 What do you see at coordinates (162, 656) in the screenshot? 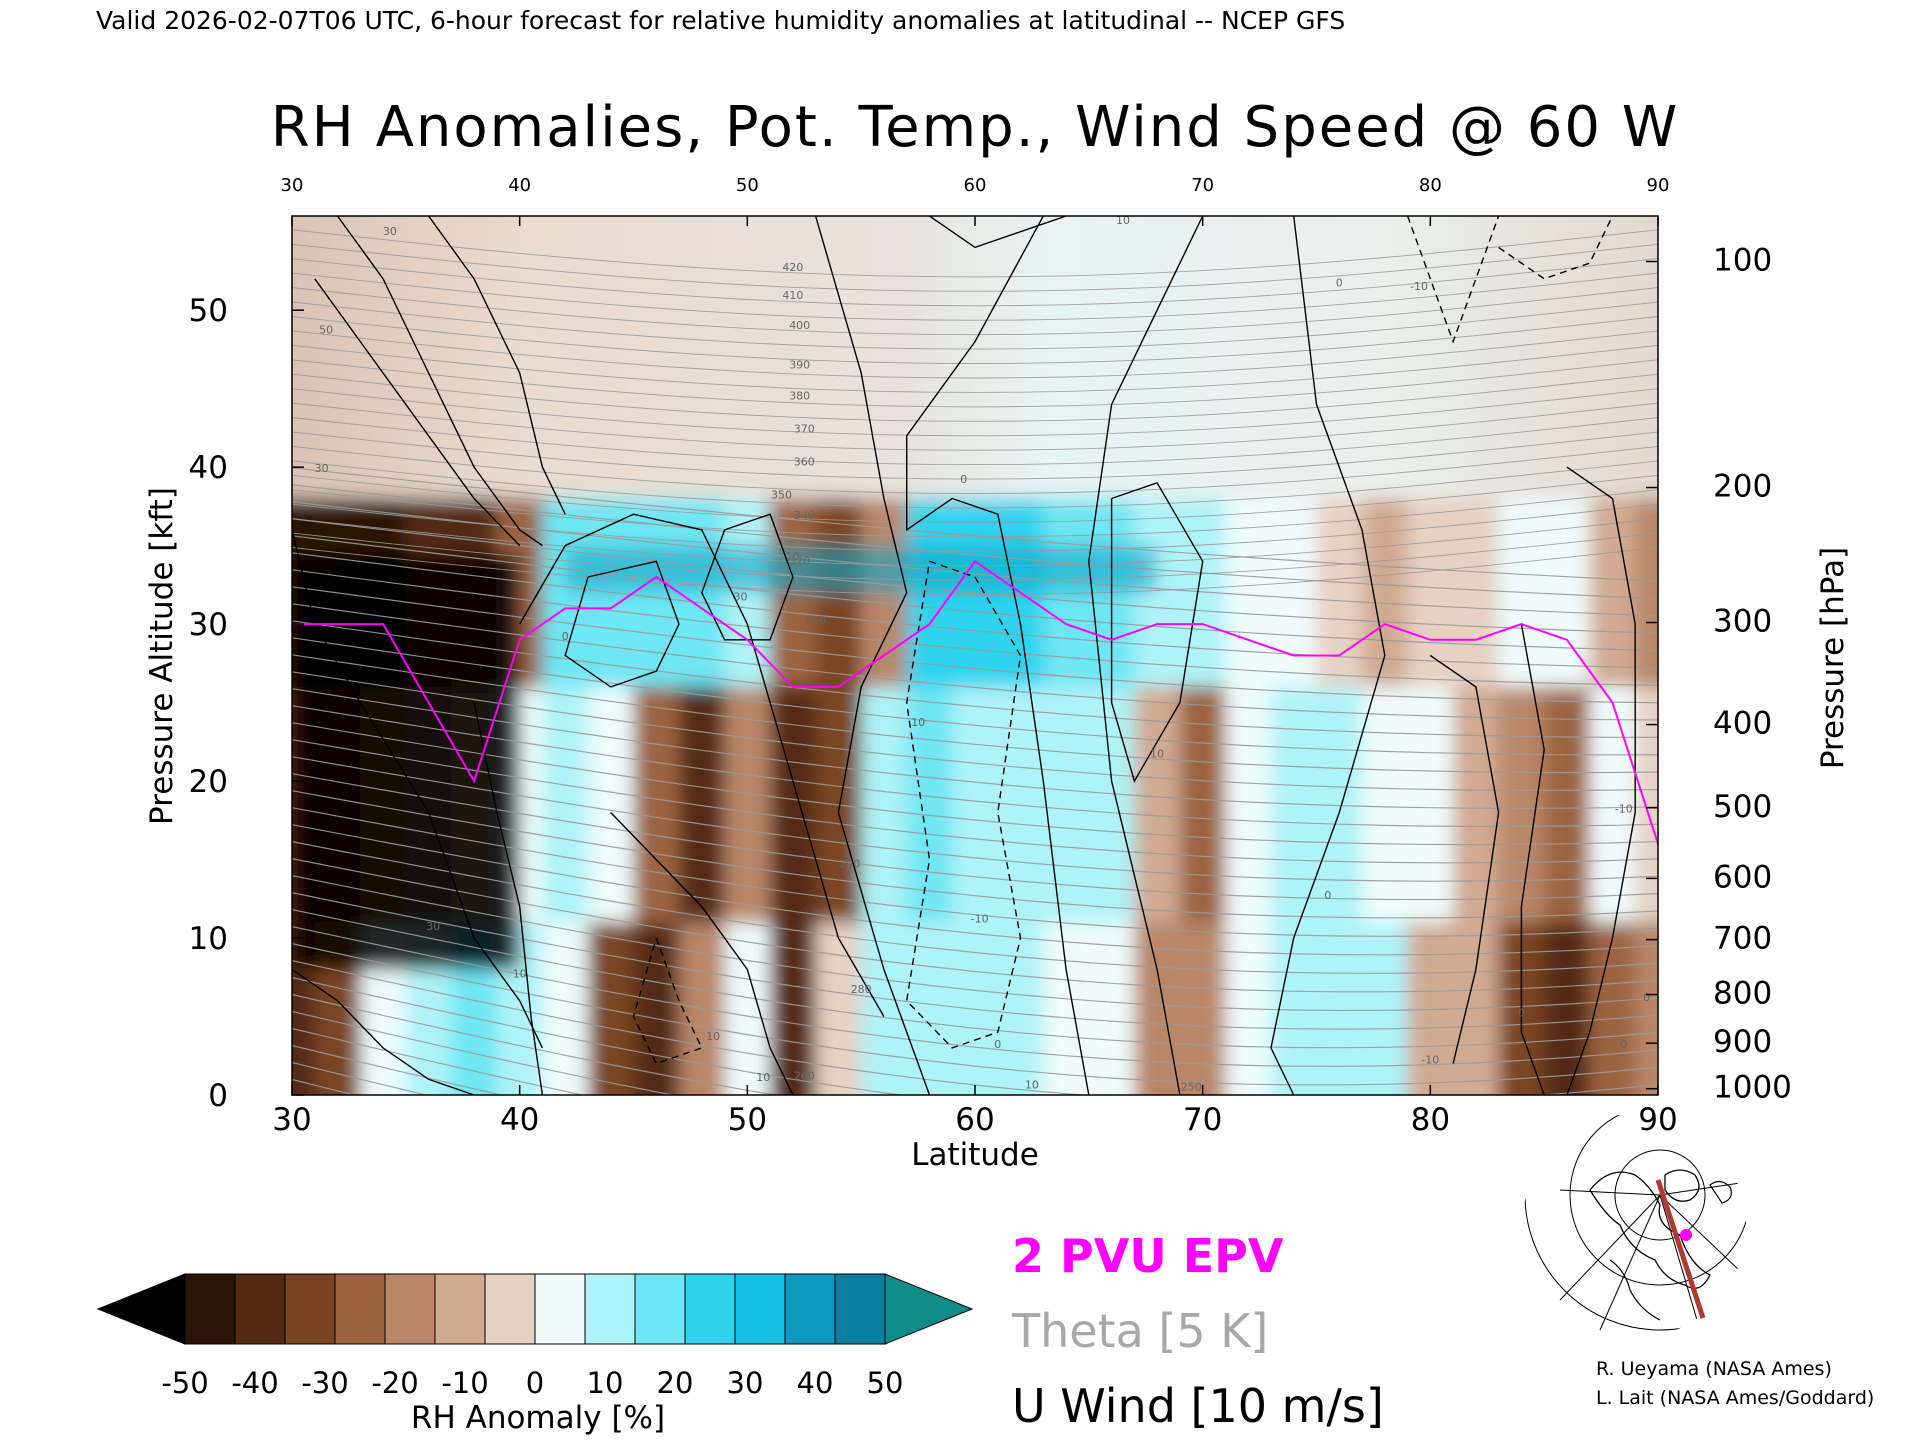
I see `y-axis-label-left: Pressure Altitude [kft]` at bounding box center [162, 656].